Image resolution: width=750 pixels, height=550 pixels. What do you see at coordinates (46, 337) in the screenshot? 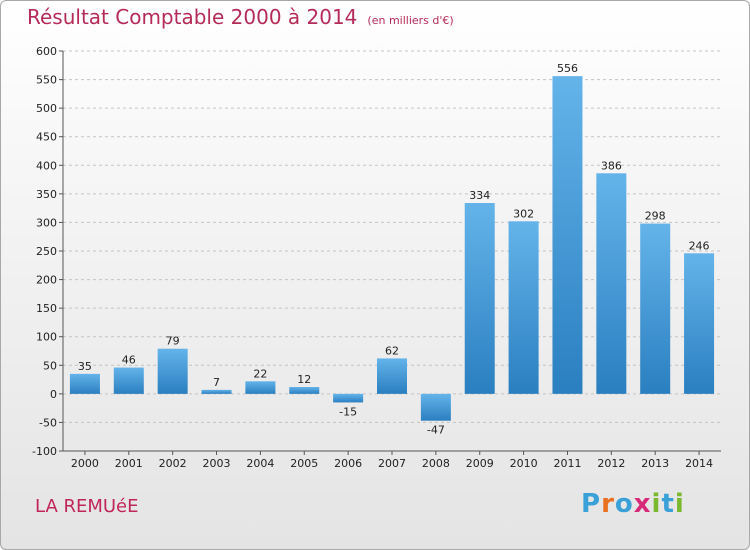
I see `y-tick-label: 100` at bounding box center [46, 337].